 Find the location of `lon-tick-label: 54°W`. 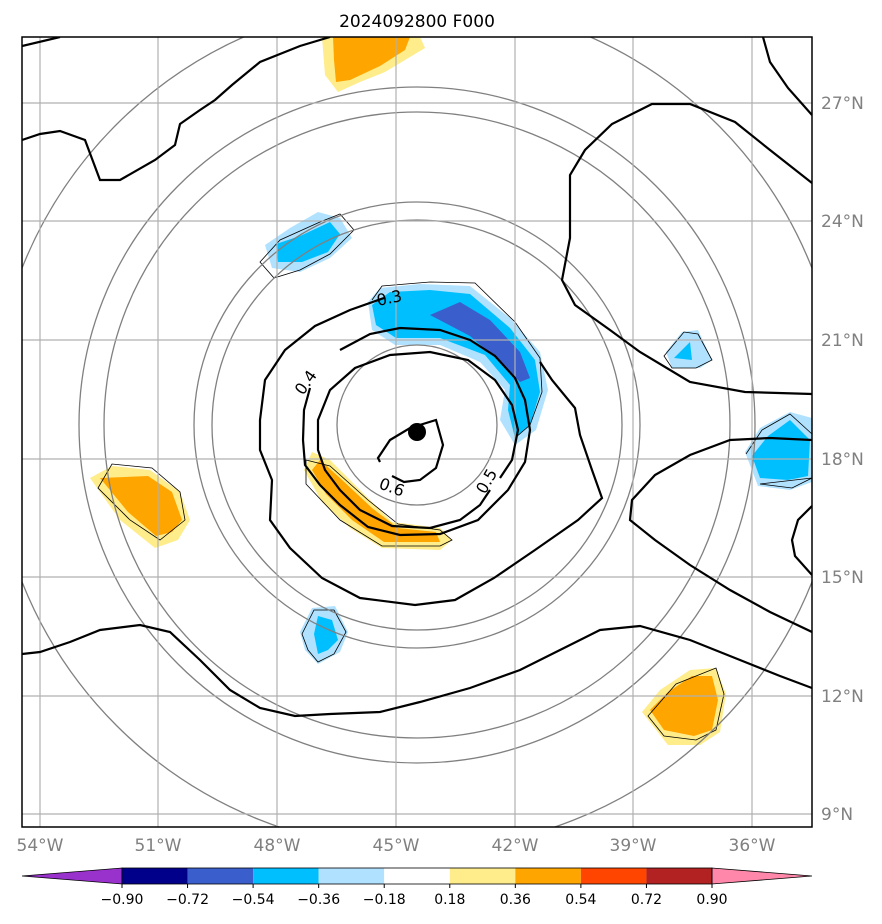

lon-tick-label: 54°W is located at coordinates (40, 846).